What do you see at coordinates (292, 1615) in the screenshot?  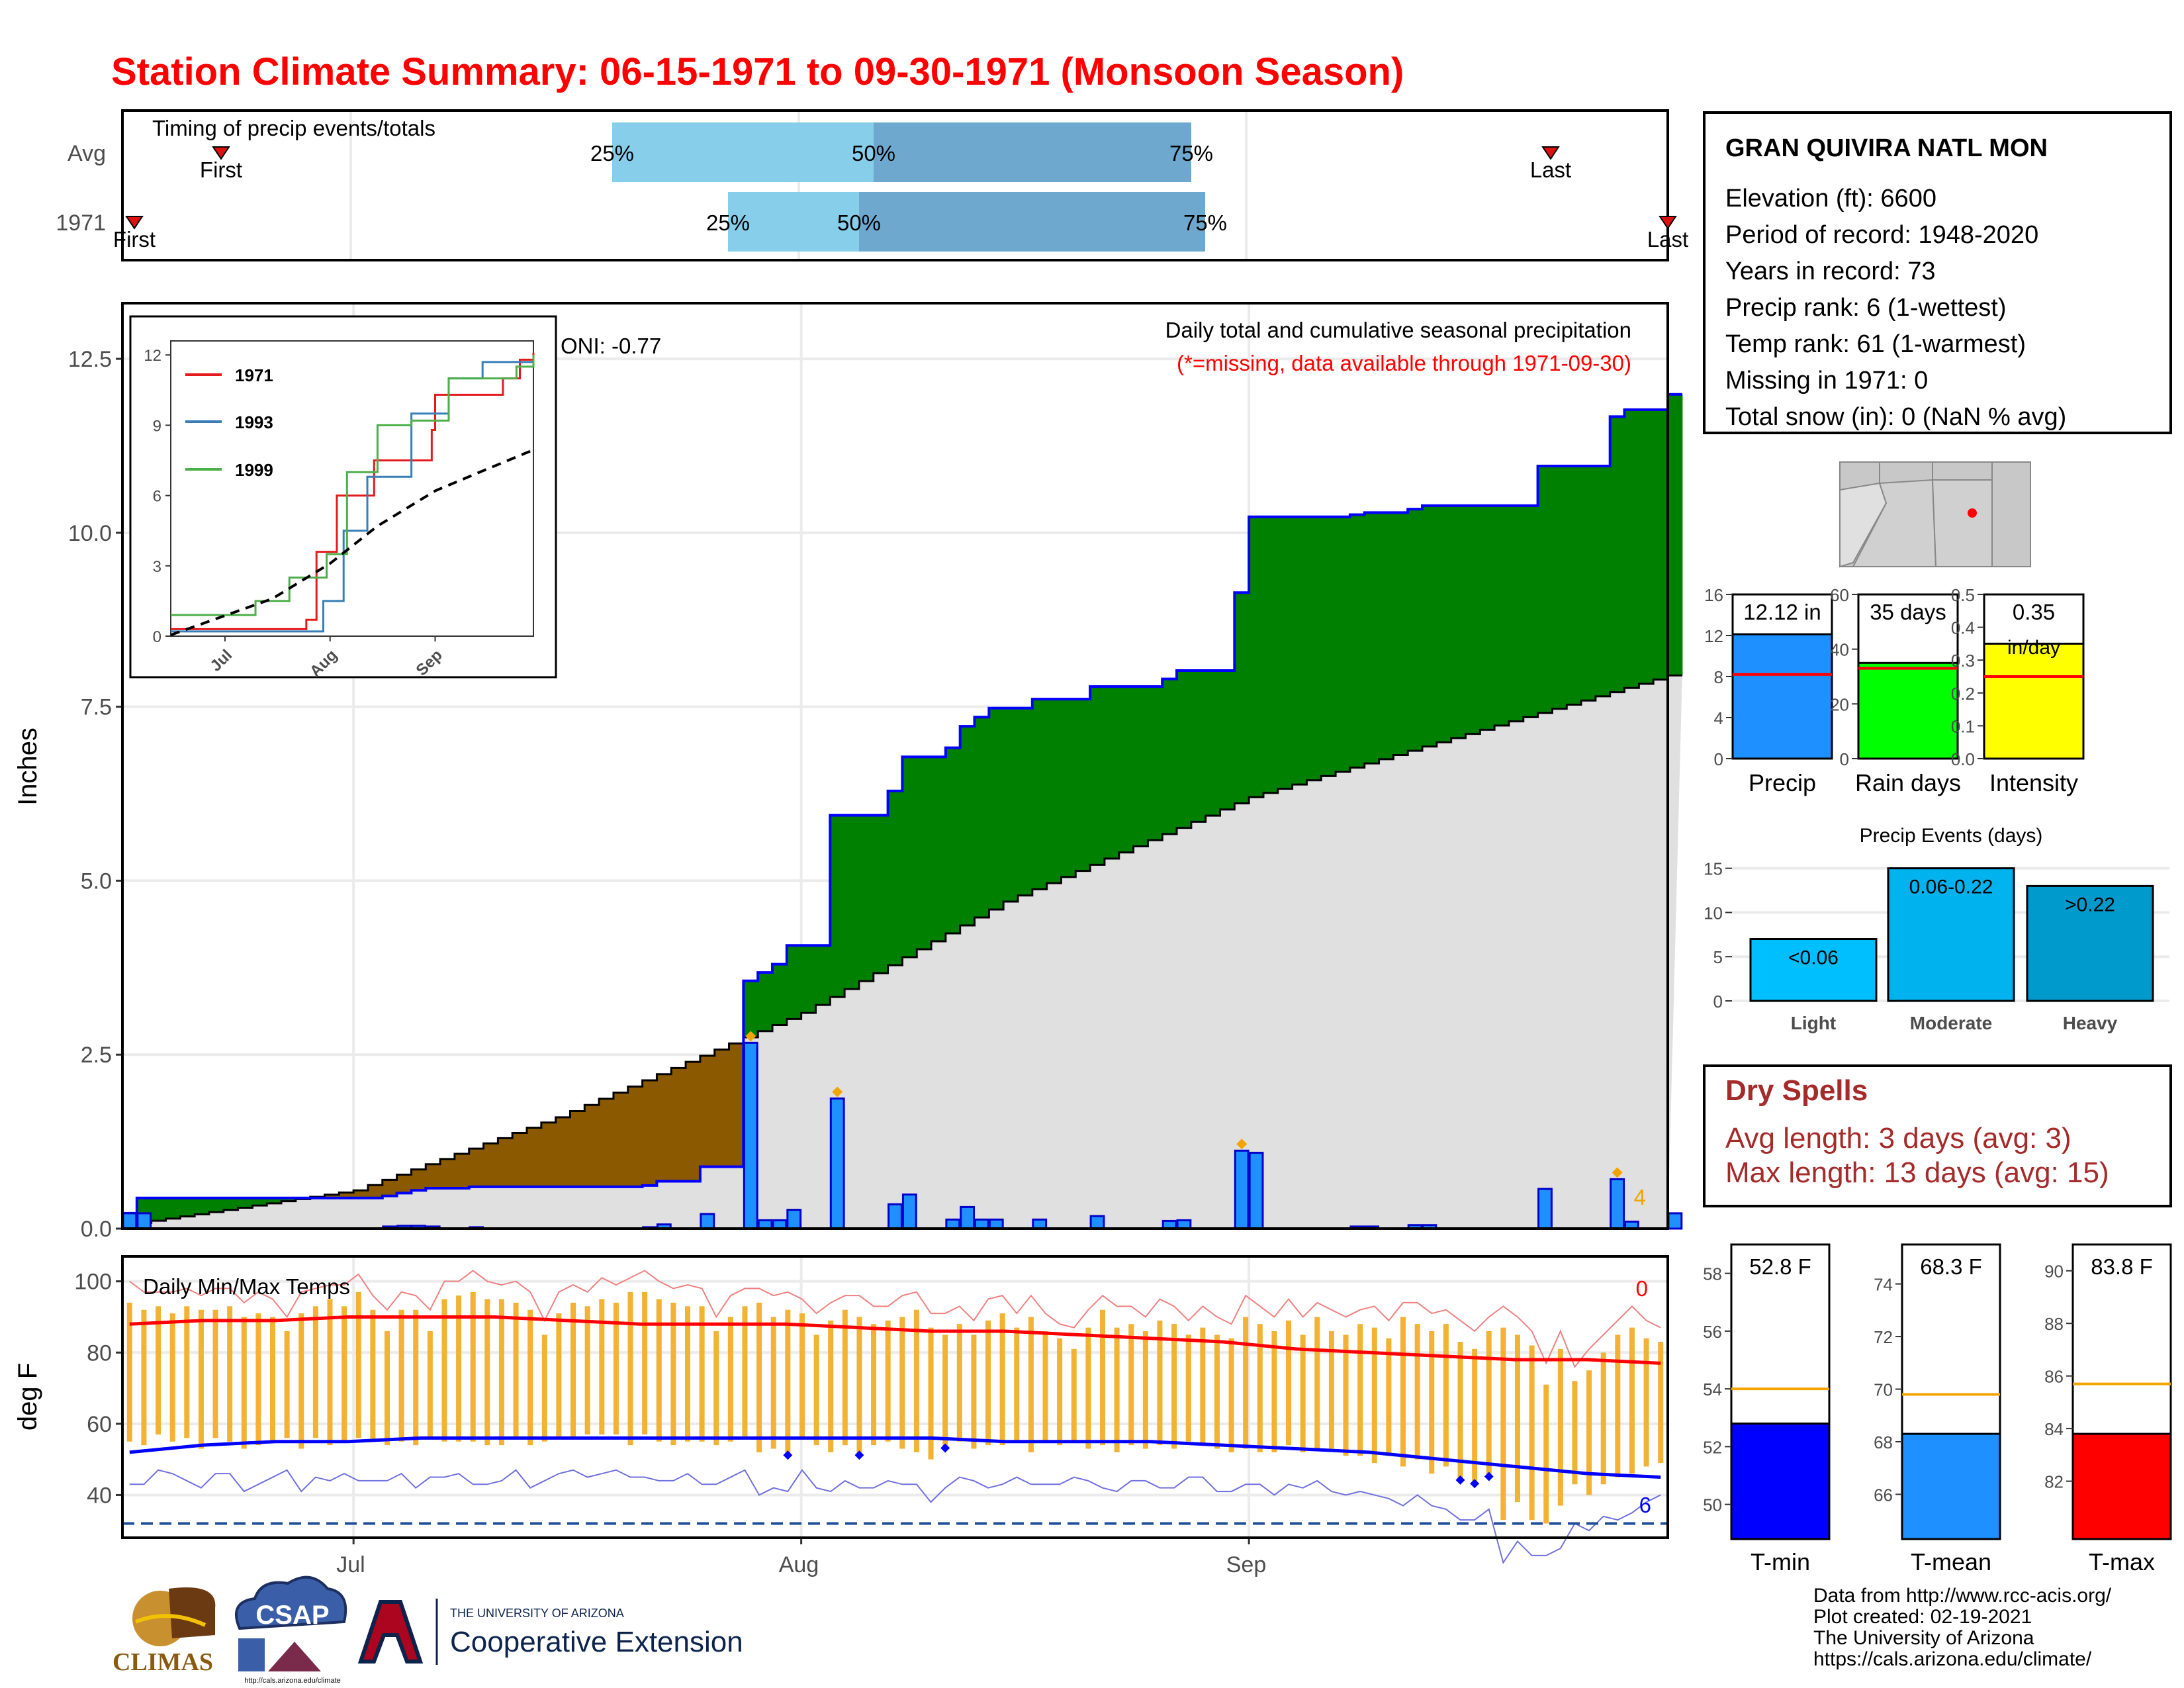 I see `csap-wordmark: CSAP` at bounding box center [292, 1615].